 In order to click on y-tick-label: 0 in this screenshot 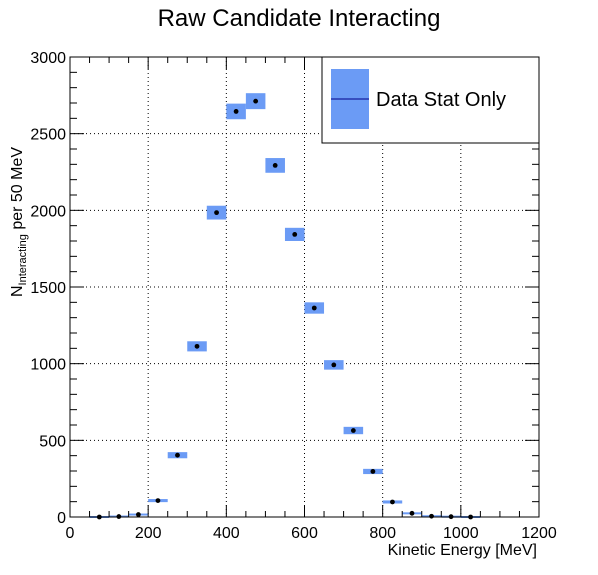, I will do `click(61, 518)`.